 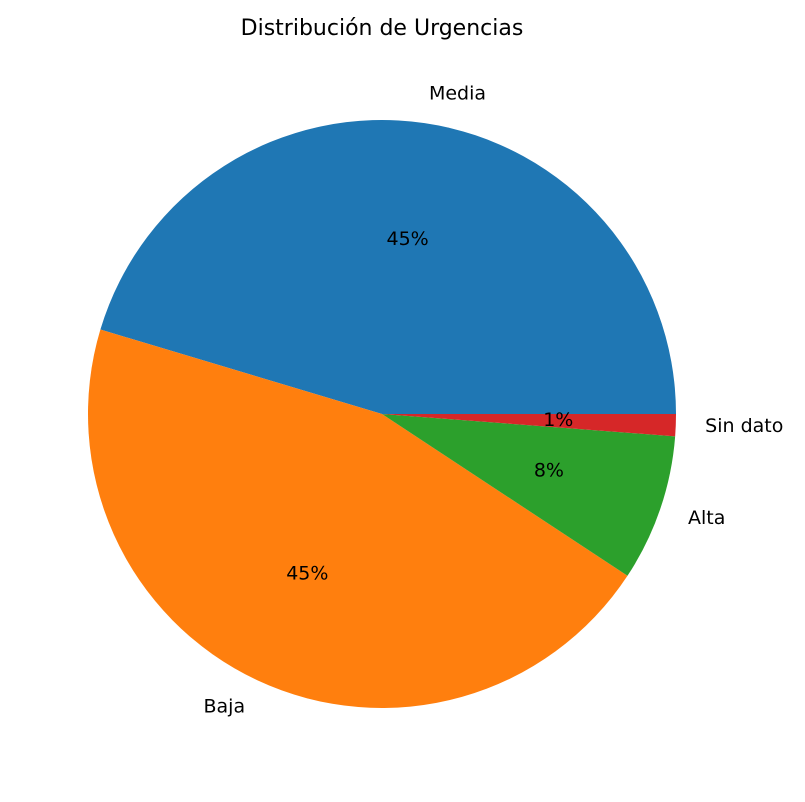 I want to click on chart-title: Distribución de Urgencias, so click(x=382, y=28).